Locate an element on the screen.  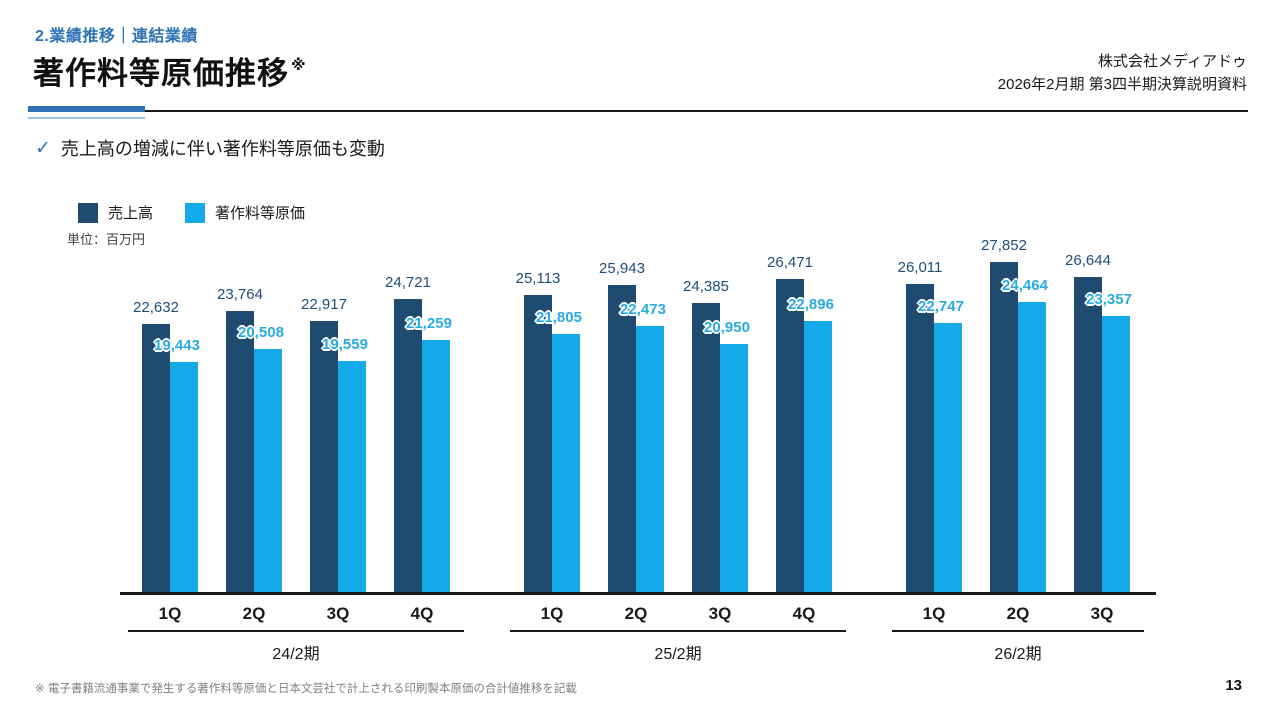
cost-value-label: 19,559 is located at coordinates (345, 344).